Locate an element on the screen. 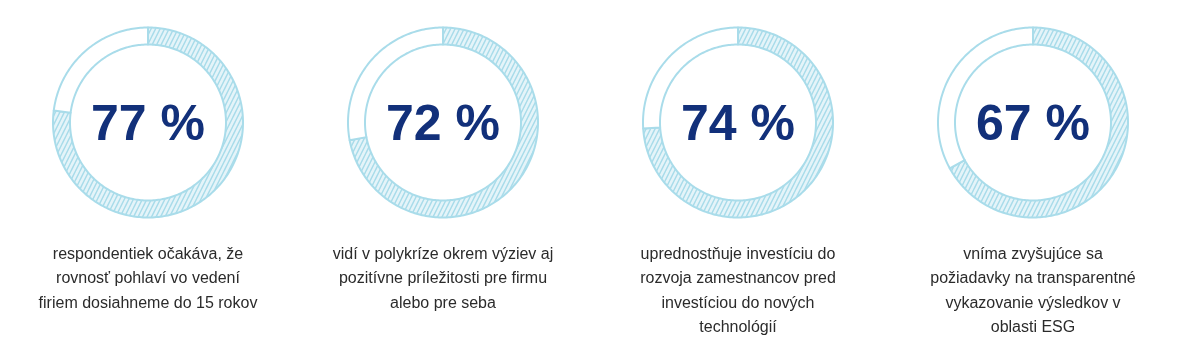  text: 72 % is located at coordinates (443, 122).